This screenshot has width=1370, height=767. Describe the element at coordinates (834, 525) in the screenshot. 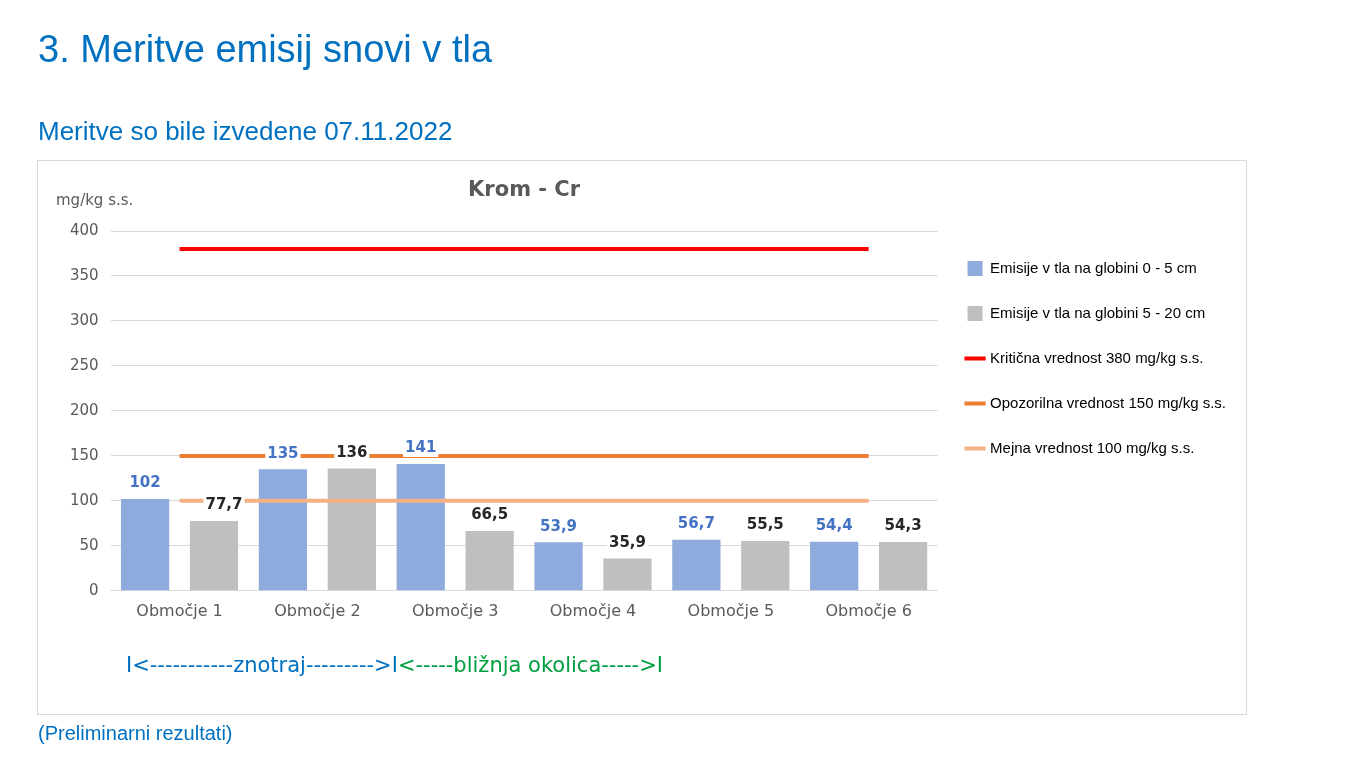

I see `data-label: 54,4` at that location.